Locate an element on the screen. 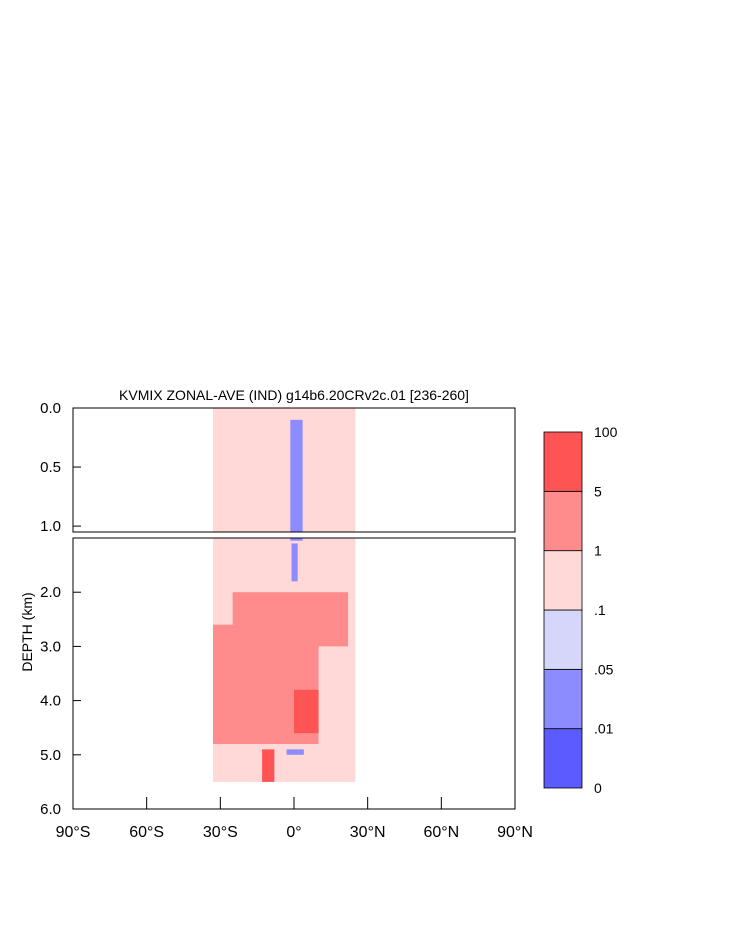 The height and width of the screenshot is (945, 733). upper-panel-frame is located at coordinates (294, 470).